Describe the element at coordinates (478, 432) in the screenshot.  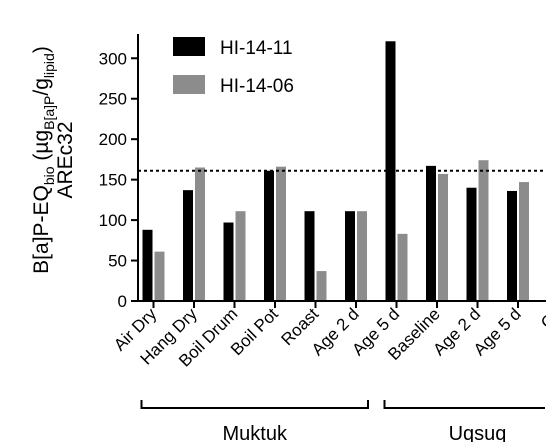
I see `group-label: Uqsuq` at that location.